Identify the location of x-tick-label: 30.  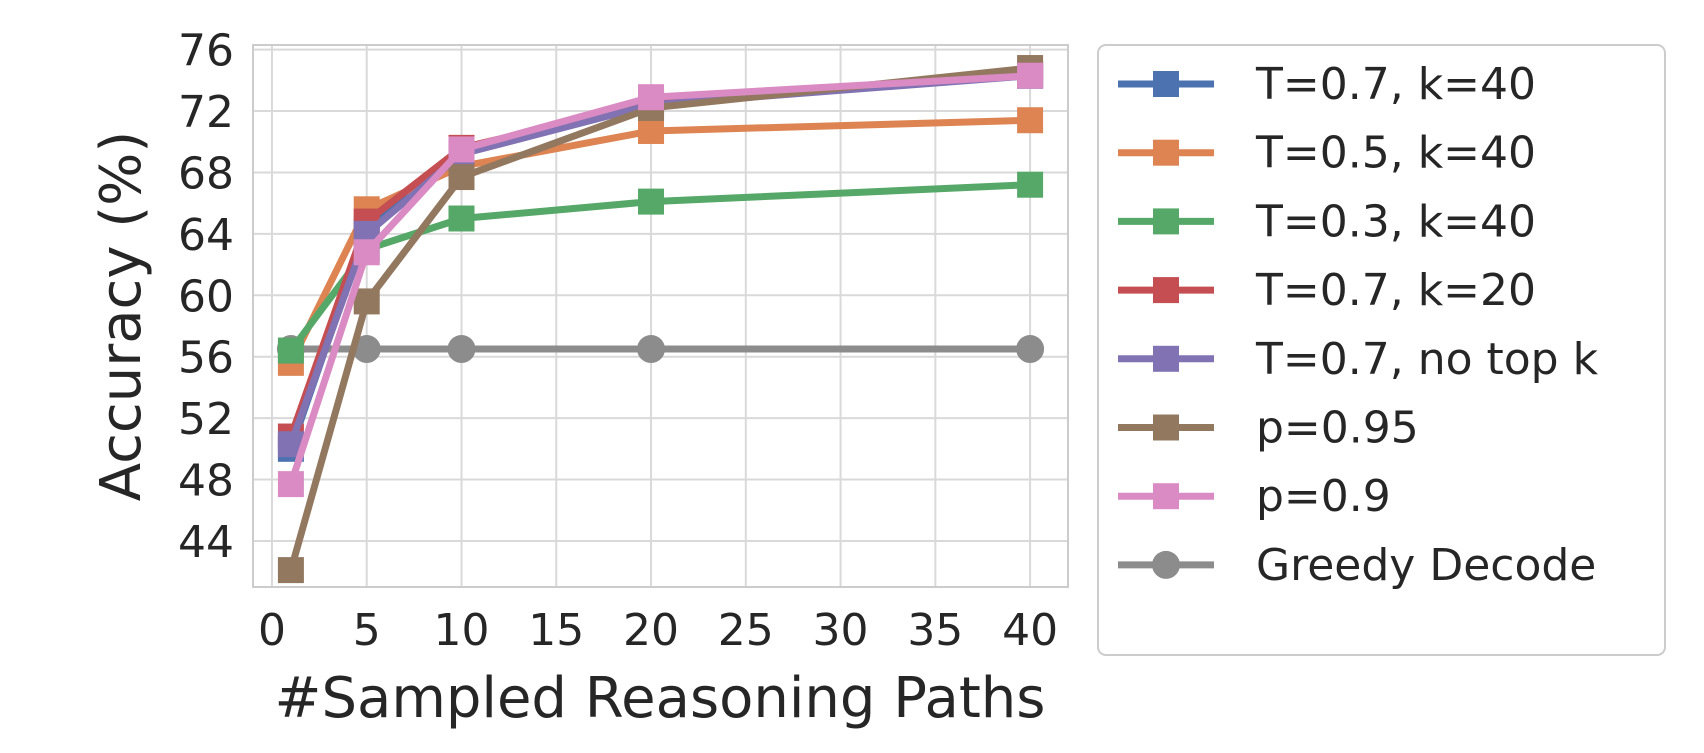
(841, 630).